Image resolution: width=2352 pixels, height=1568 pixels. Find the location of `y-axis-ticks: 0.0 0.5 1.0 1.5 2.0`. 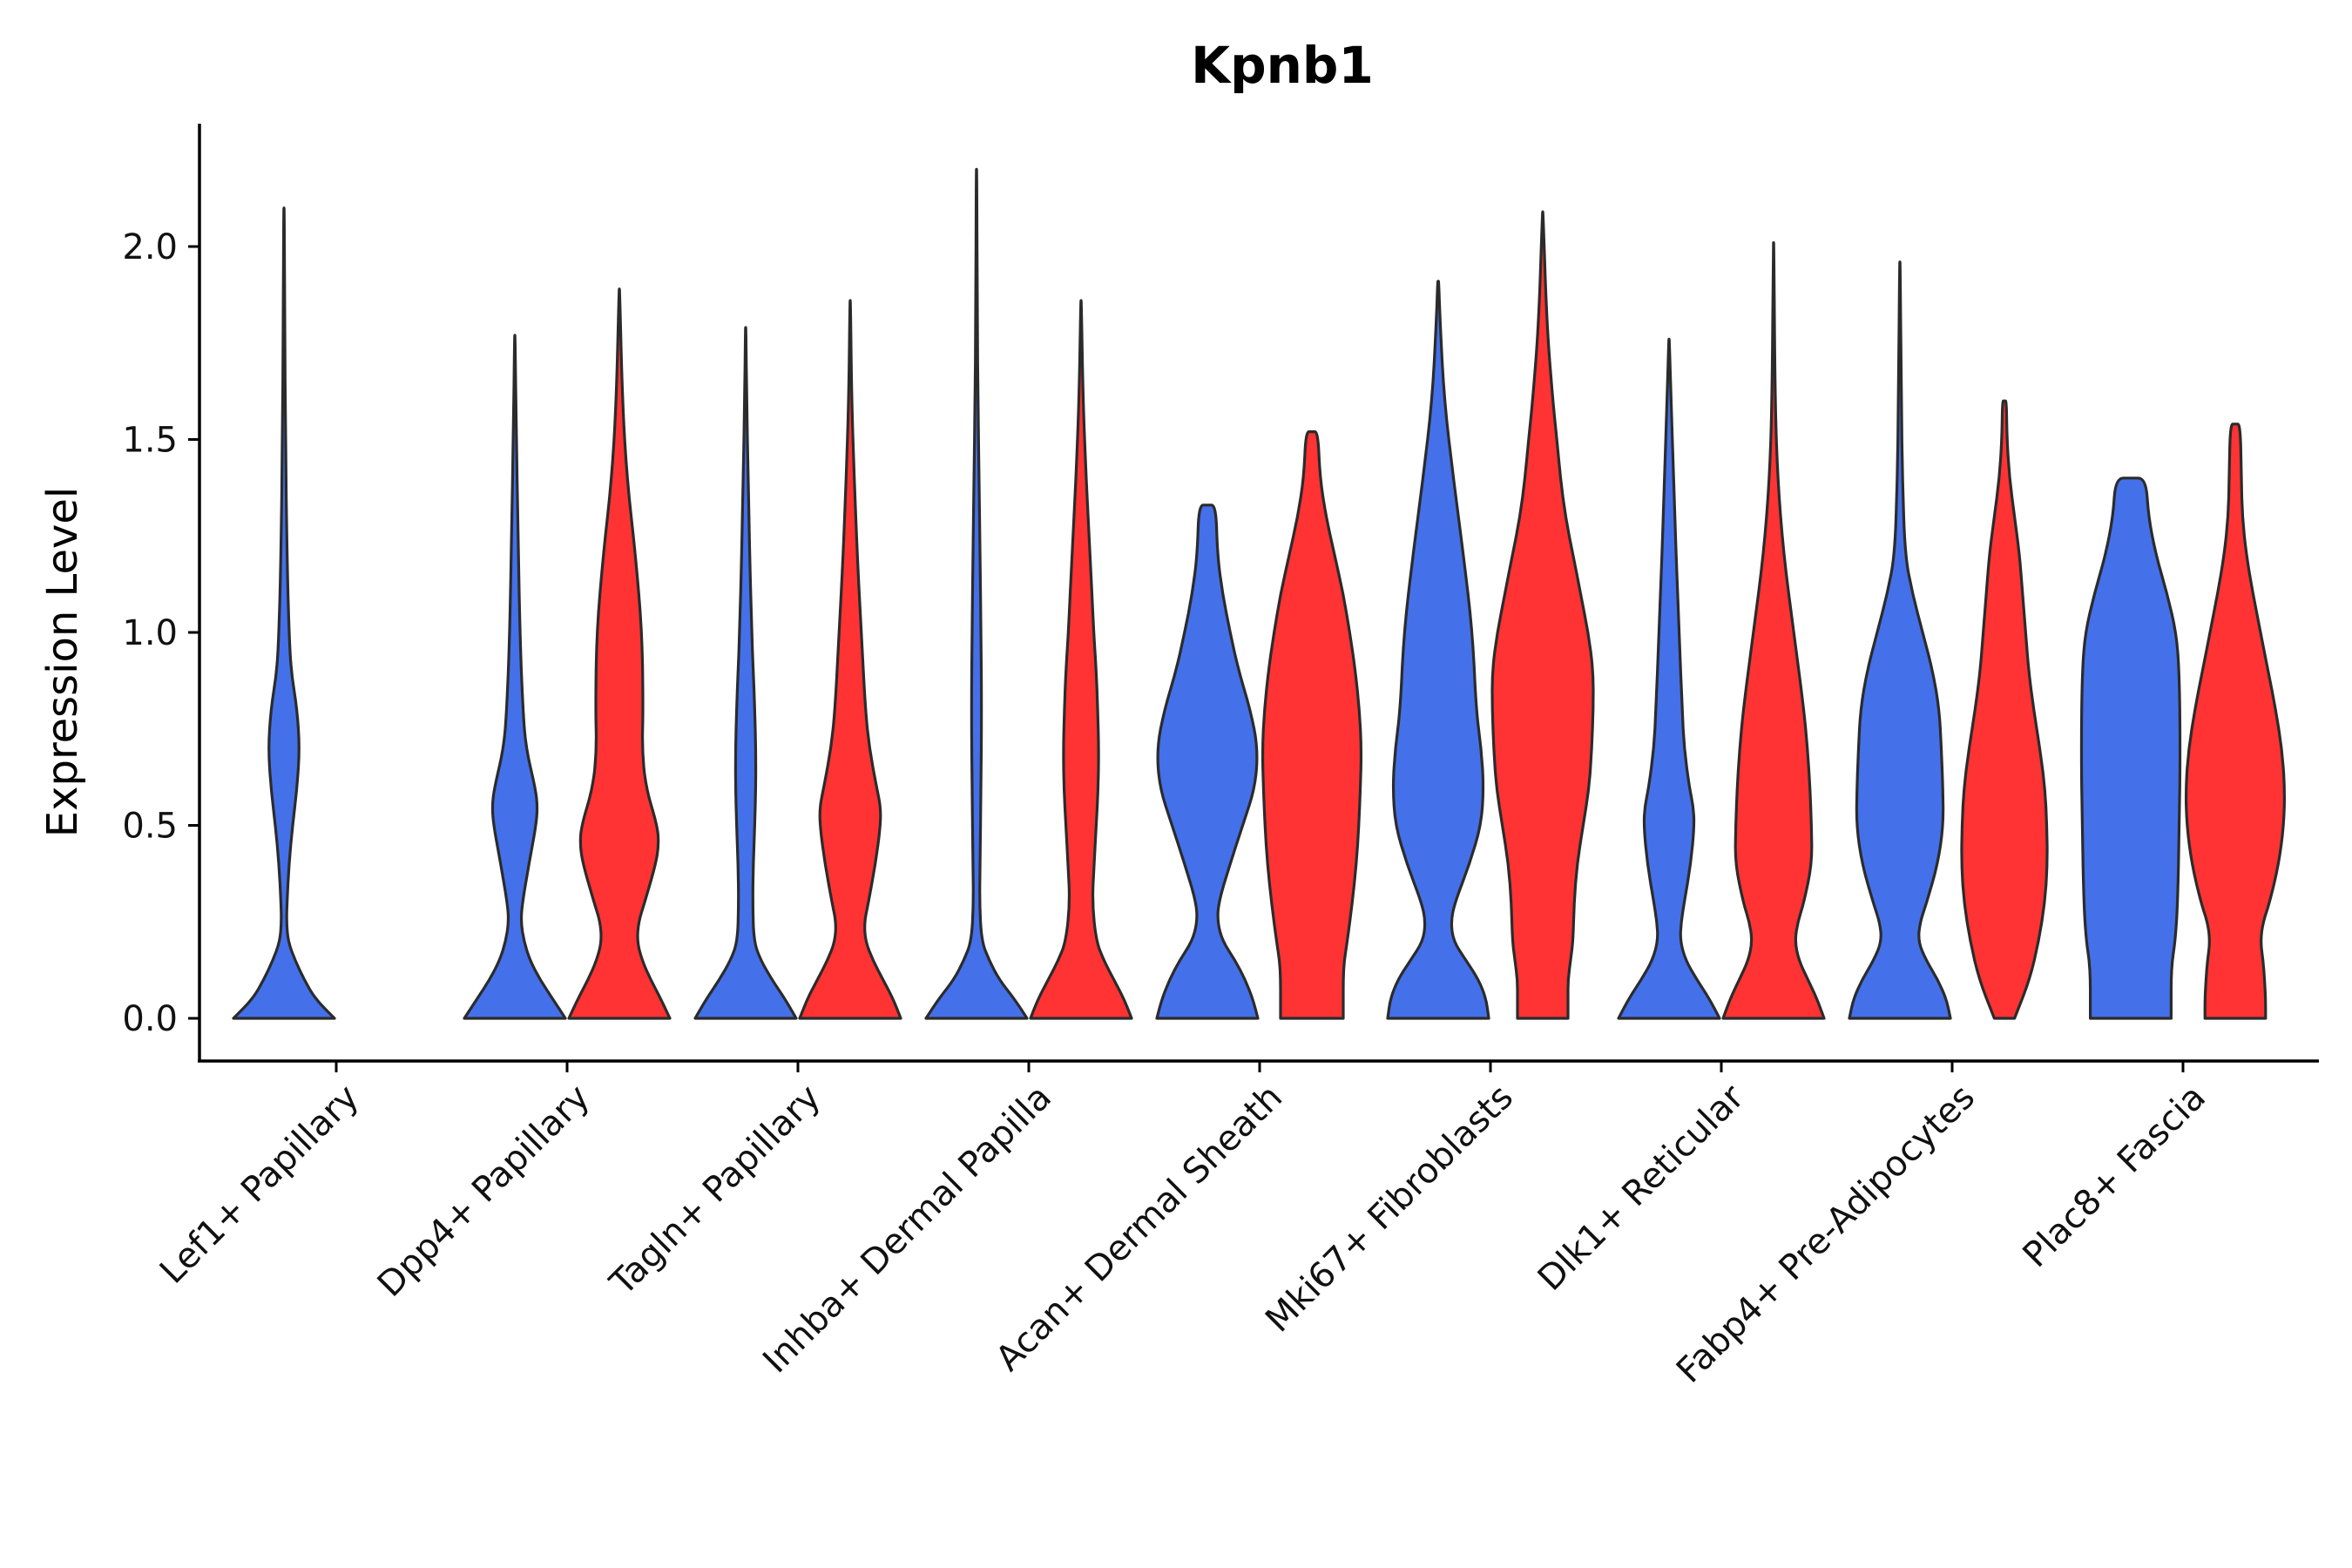

y-axis-ticks: 0.0 0.5 1.0 1.5 2.0 is located at coordinates (161, 633).